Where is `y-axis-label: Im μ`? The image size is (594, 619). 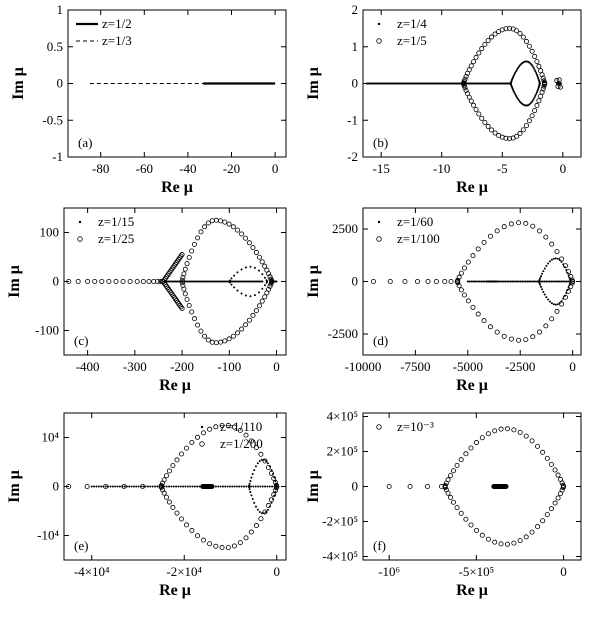 y-axis-label: Im μ is located at coordinates (313, 486).